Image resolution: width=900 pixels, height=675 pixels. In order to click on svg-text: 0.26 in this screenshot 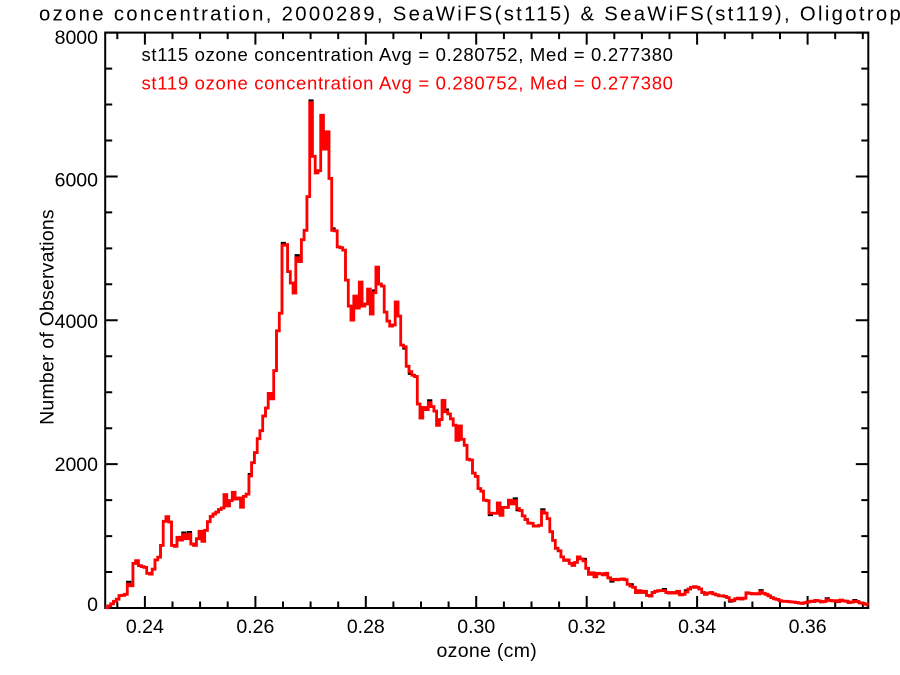, I will do `click(255, 627)`.